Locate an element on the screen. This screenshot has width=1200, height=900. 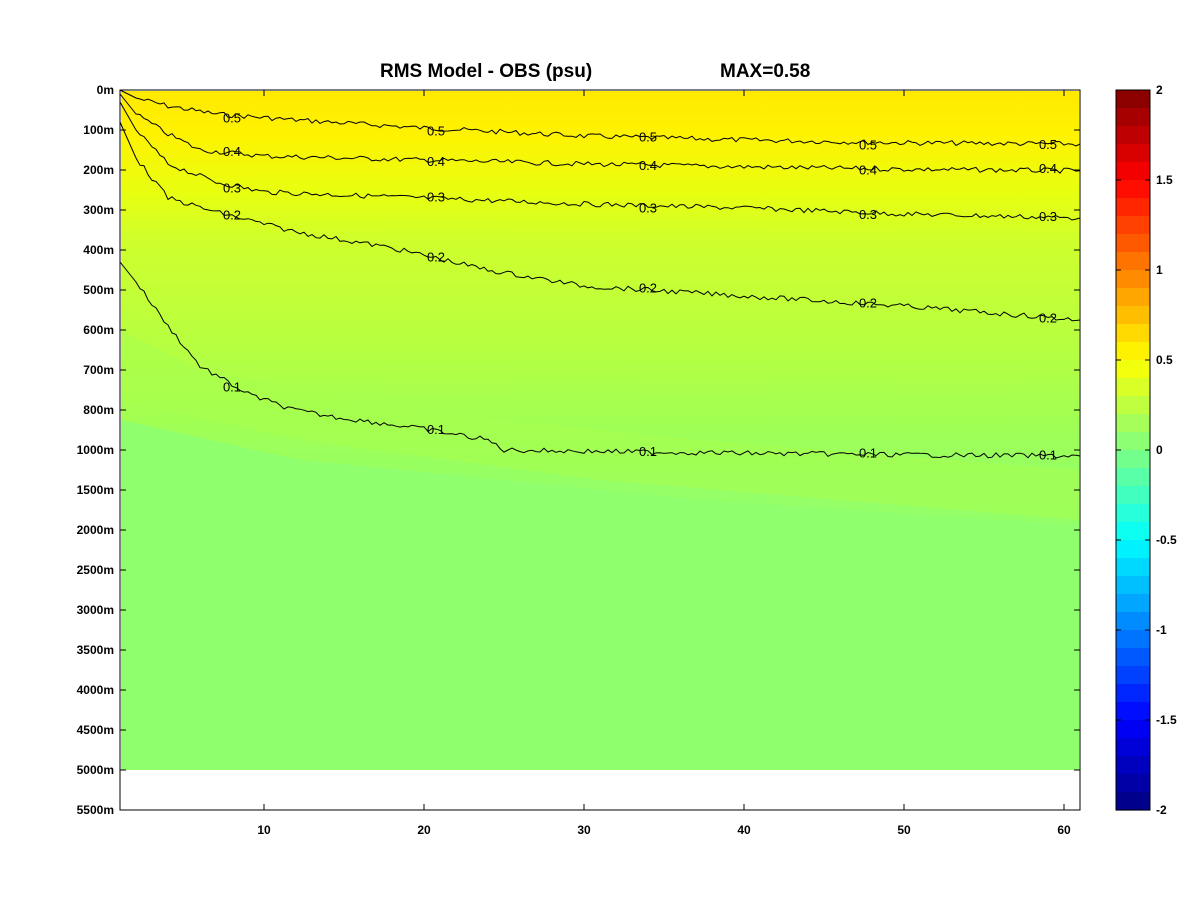
colorbar-tick-label: 1.5 is located at coordinates (1164, 180).